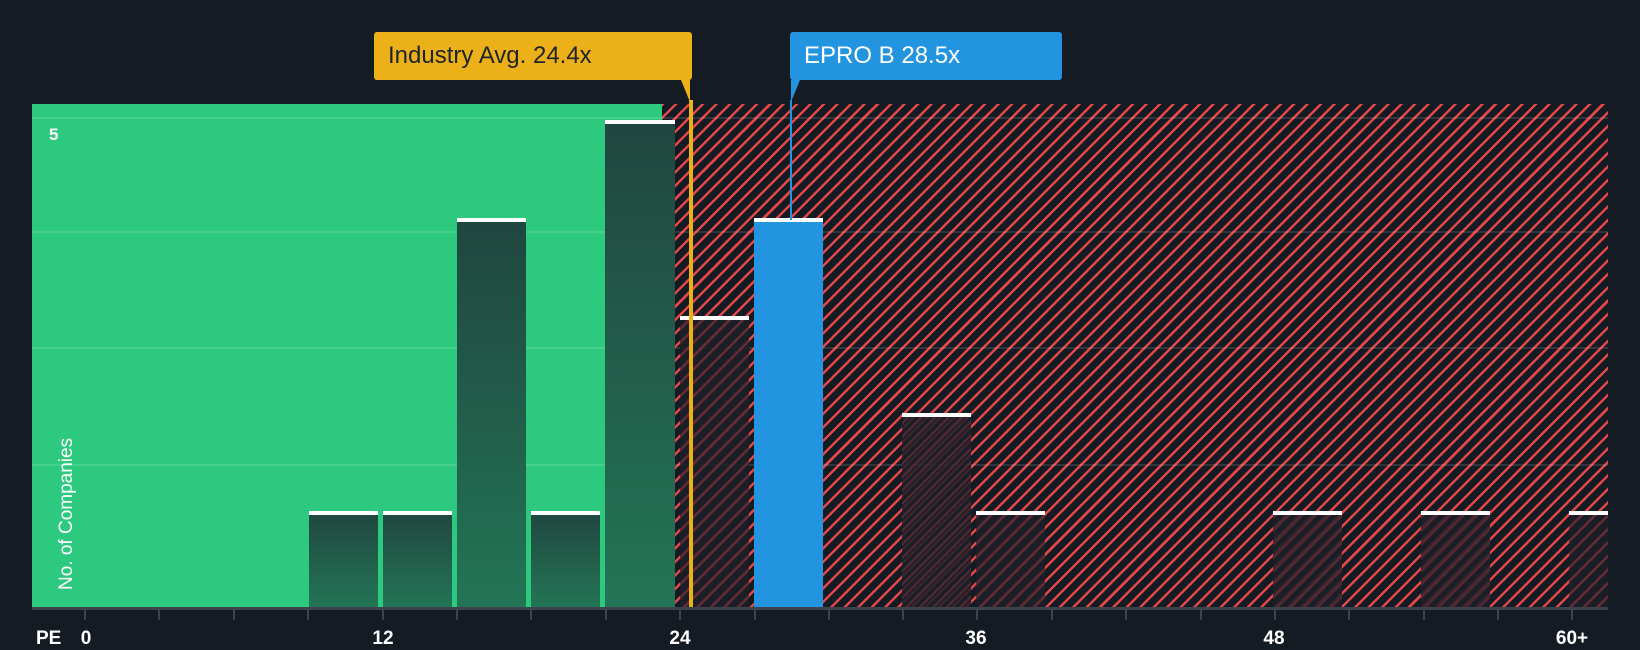 The height and width of the screenshot is (650, 1640). Describe the element at coordinates (795, 91) in the screenshot. I see `company-callout-pointer` at that location.